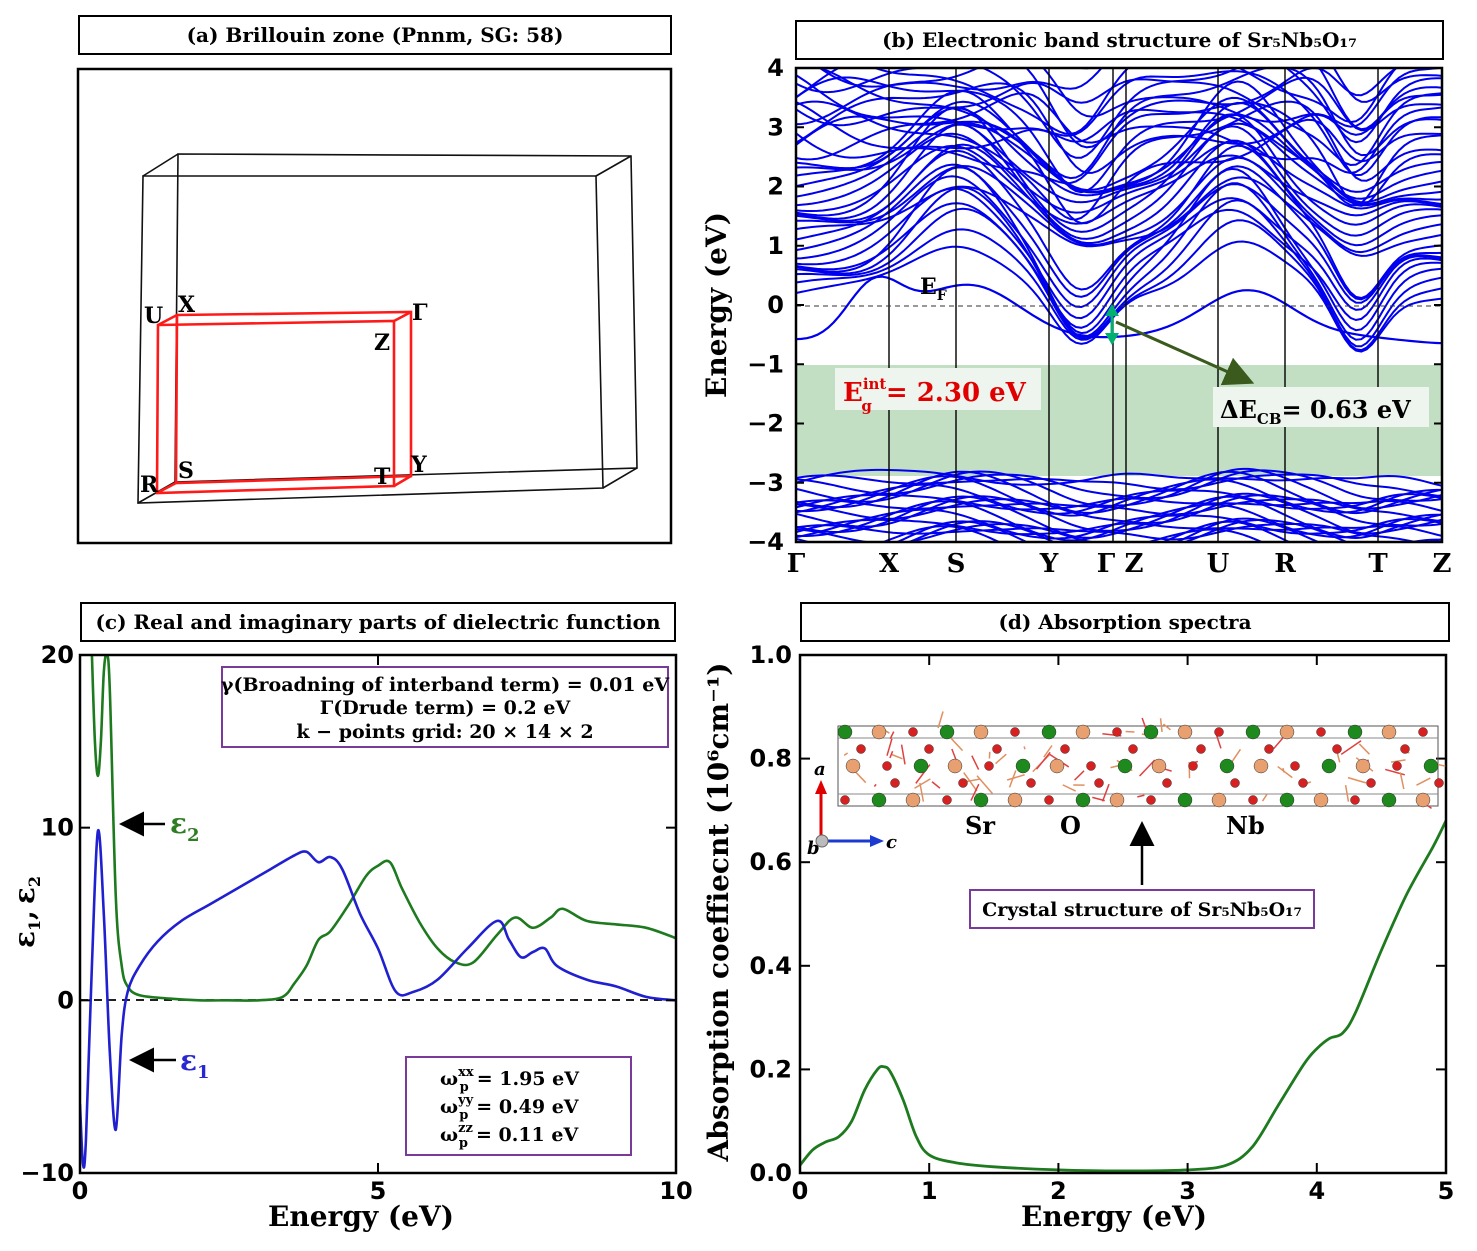 This screenshot has width=1477, height=1251. Describe the element at coordinates (929, 1191) in the screenshot. I see `x-tick-label: 1` at that location.